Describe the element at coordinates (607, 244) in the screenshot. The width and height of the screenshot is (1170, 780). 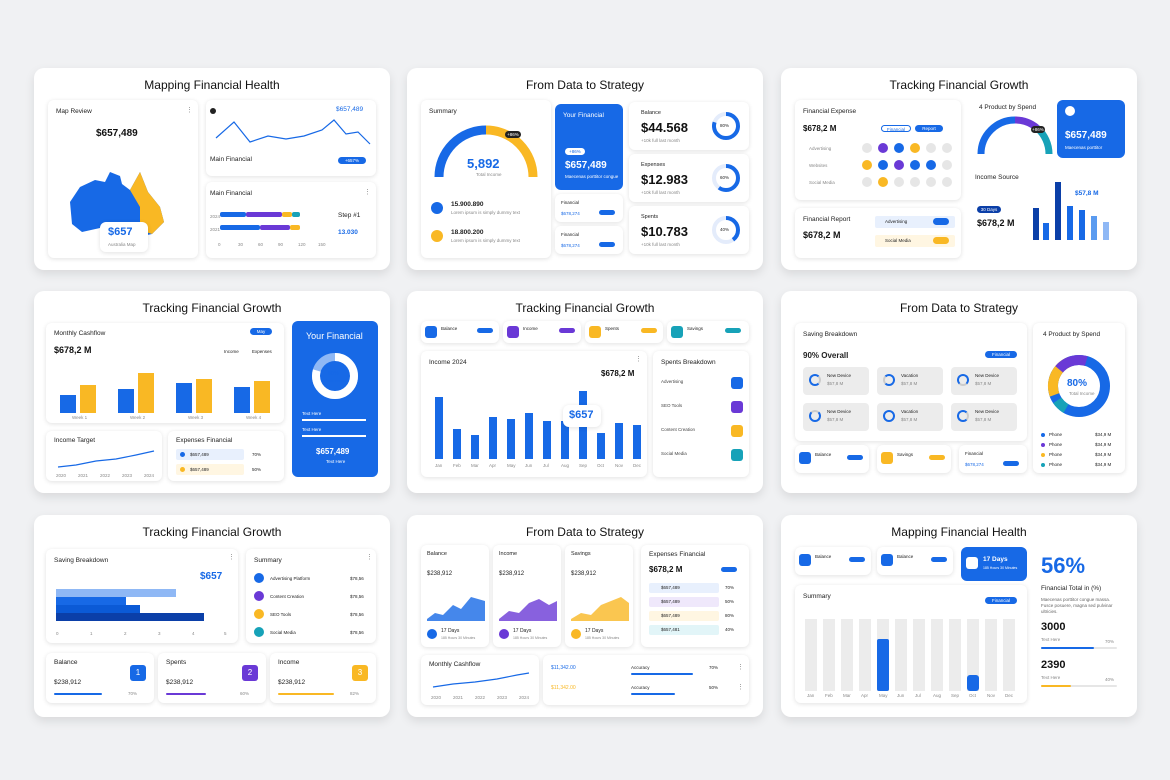
I see `fin-pill` at that location.